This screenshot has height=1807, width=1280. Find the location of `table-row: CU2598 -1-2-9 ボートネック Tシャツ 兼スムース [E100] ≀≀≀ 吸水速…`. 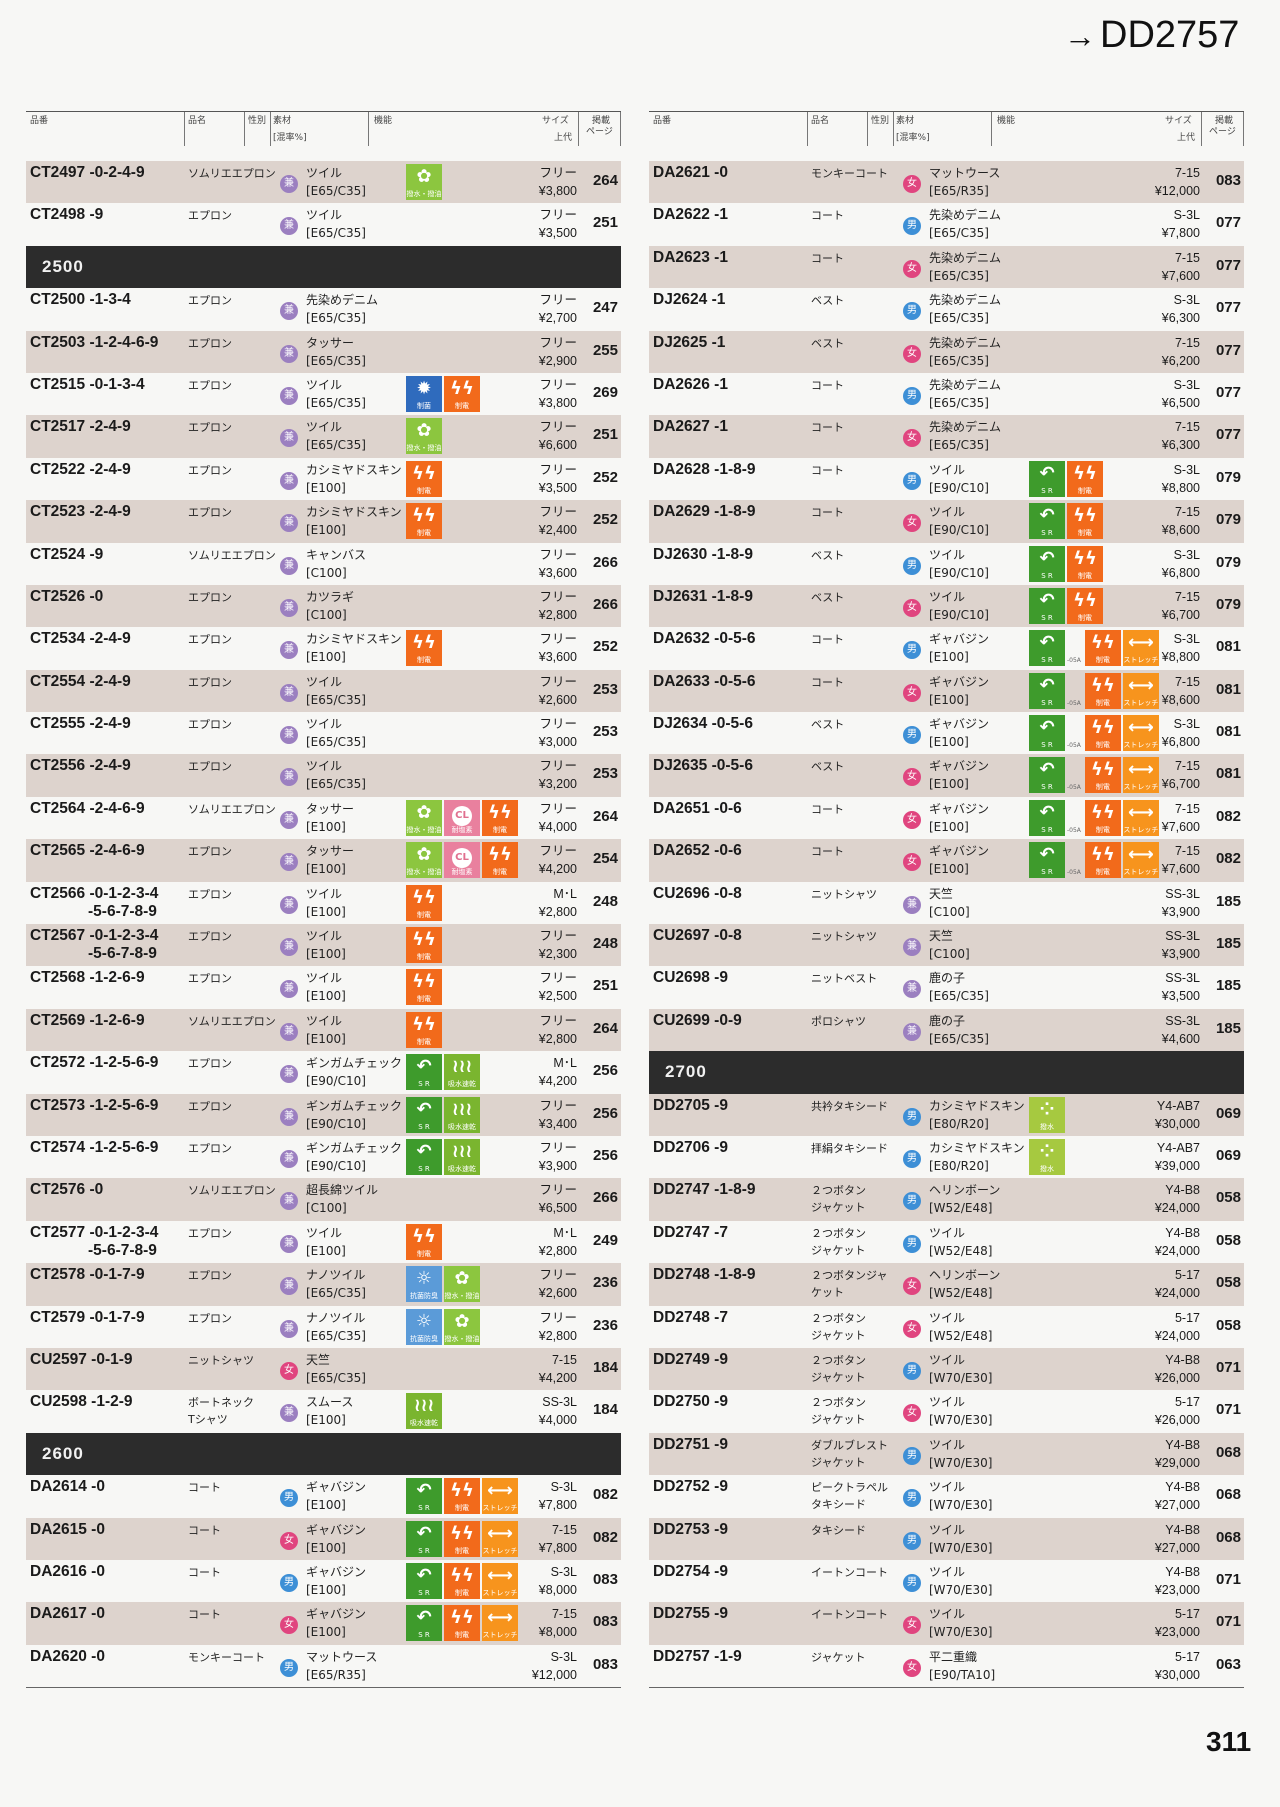

table-row: CU2598 -1-2-9 ボートネック Tシャツ 兼スムース [E100] ≀≀≀ 吸水速… is located at coordinates (323, 1411).